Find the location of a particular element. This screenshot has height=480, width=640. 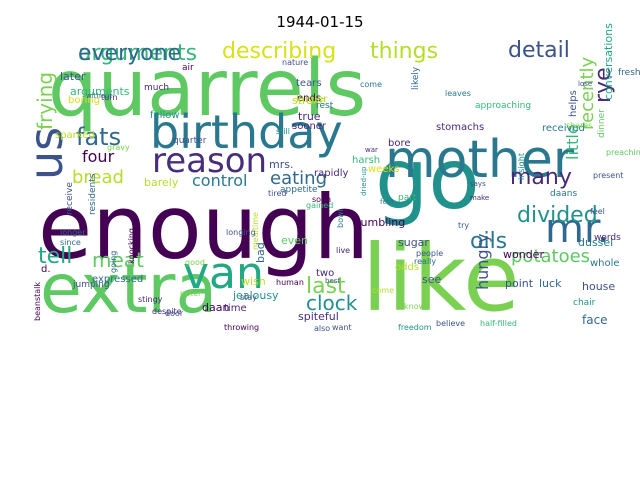

cloud-word: four is located at coordinates (98, 156).